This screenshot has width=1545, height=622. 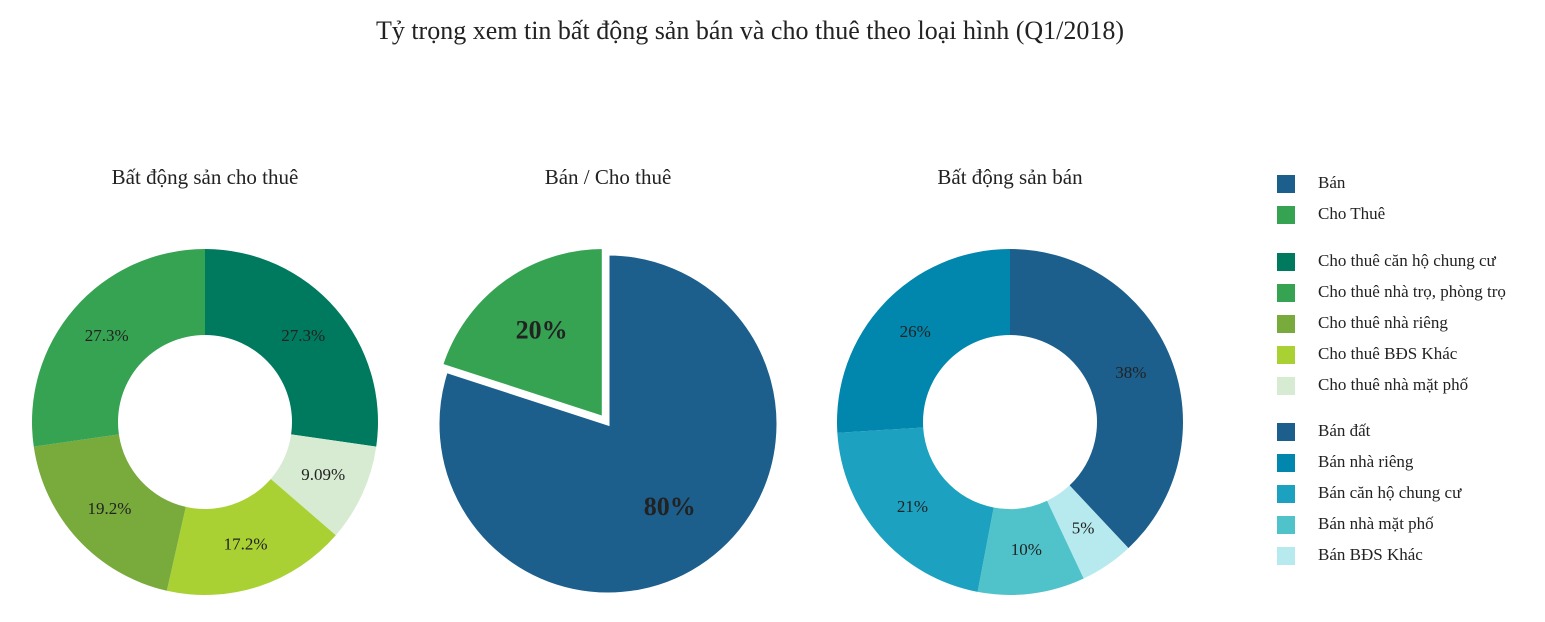 I want to click on legend-label: Cho thuê BĐS Khác, so click(x=1388, y=353).